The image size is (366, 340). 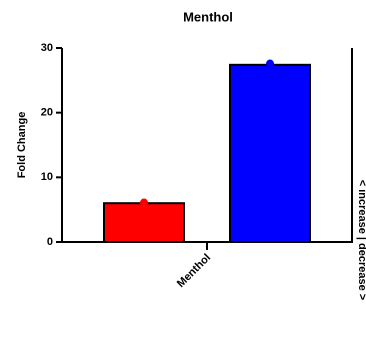 What do you see at coordinates (208, 16) in the screenshot?
I see `chart-title: Menthol` at bounding box center [208, 16].